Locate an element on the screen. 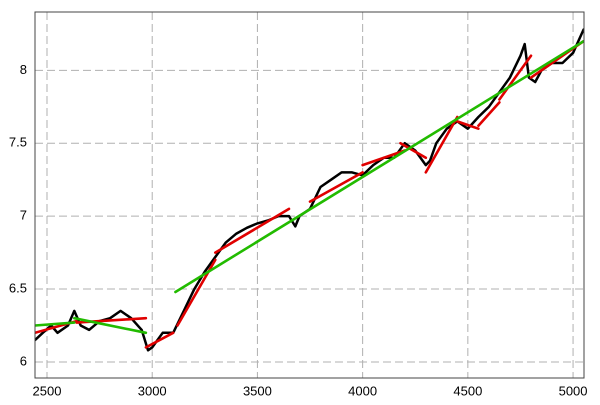 The image size is (600, 405). x-tick-label: 4000 is located at coordinates (362, 390).